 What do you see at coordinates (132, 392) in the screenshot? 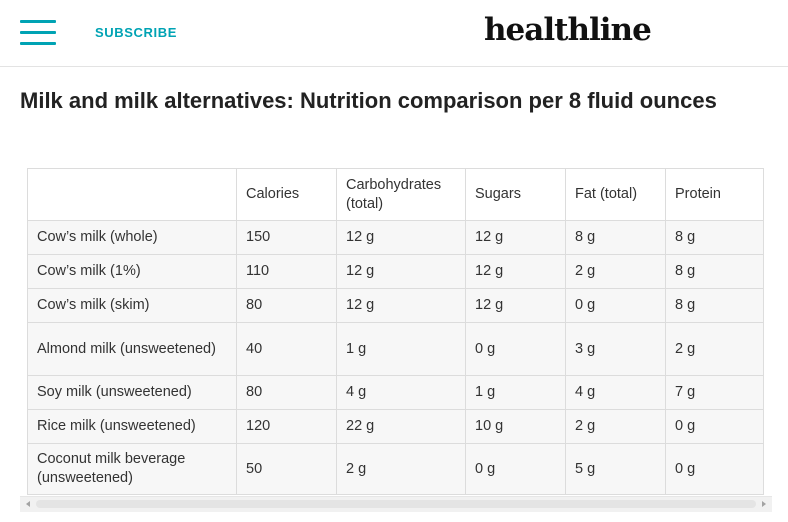
I see `table-cell: Soy milk (unsweetened)` at bounding box center [132, 392].